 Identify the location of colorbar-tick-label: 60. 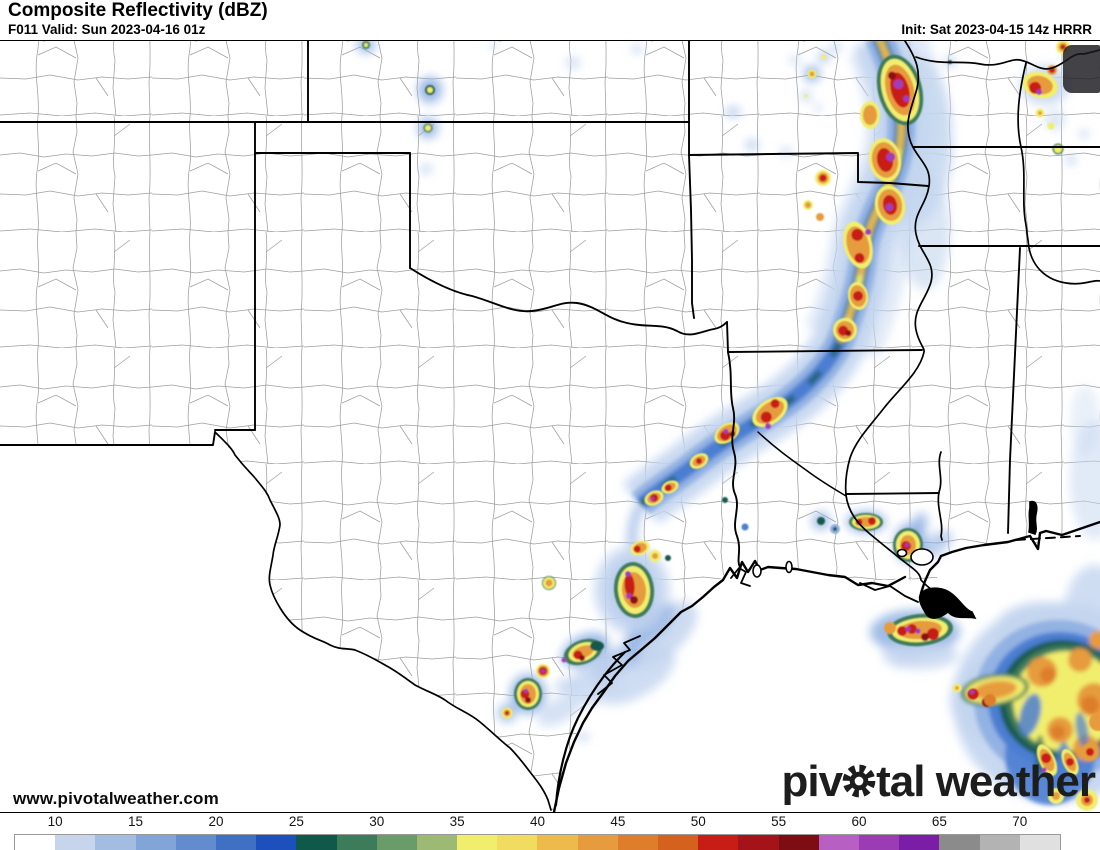
(859, 821).